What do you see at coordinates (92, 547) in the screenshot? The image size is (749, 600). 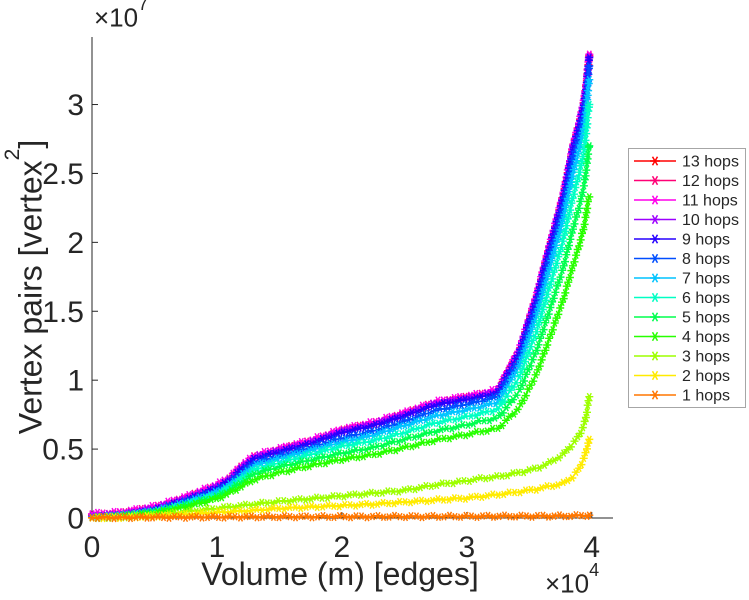 I see `x-tick-label-0: 0` at bounding box center [92, 547].